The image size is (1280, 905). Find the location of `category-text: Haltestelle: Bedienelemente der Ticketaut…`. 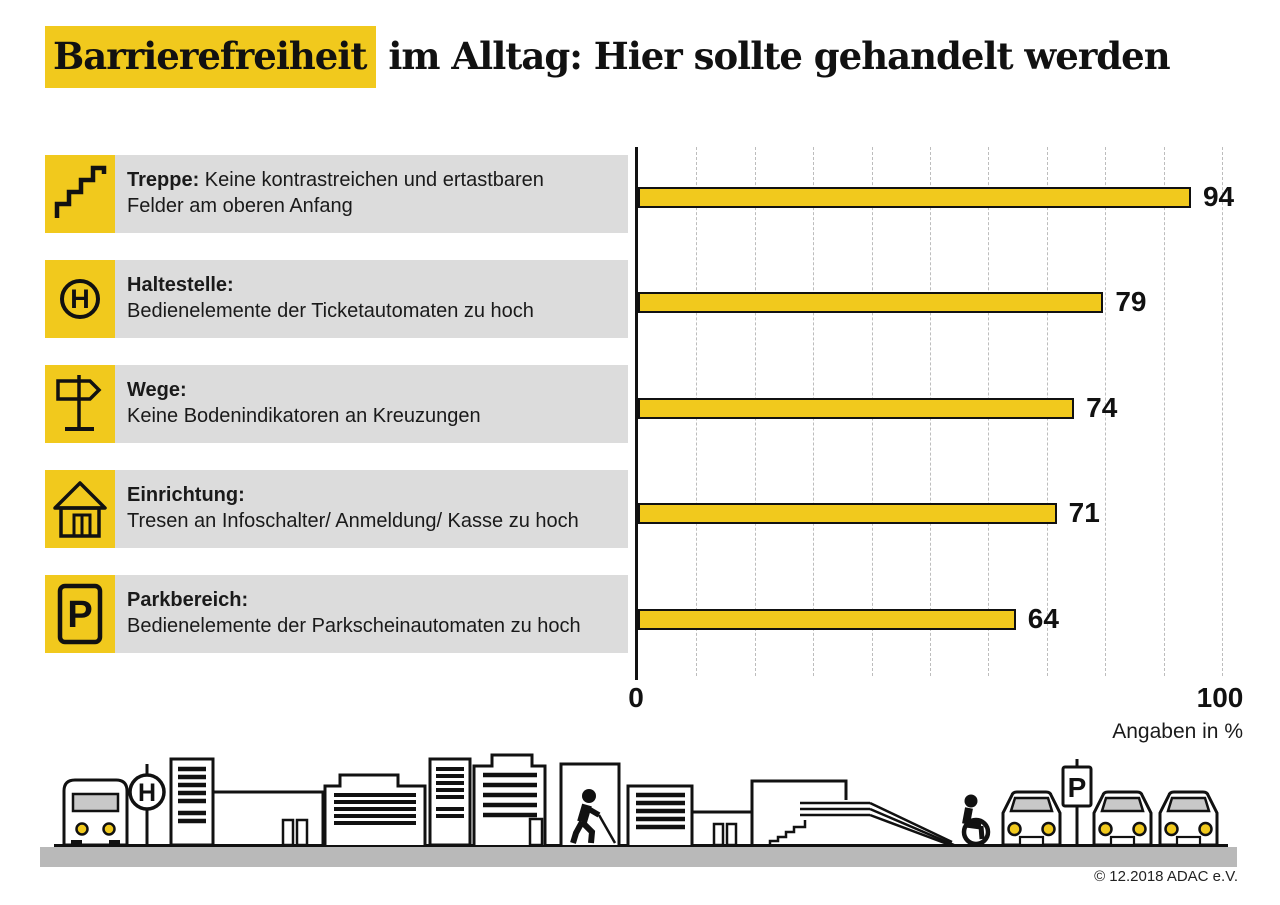

category-text: Haltestelle: Bedienelemente der Ticketaut… is located at coordinates (371, 299).